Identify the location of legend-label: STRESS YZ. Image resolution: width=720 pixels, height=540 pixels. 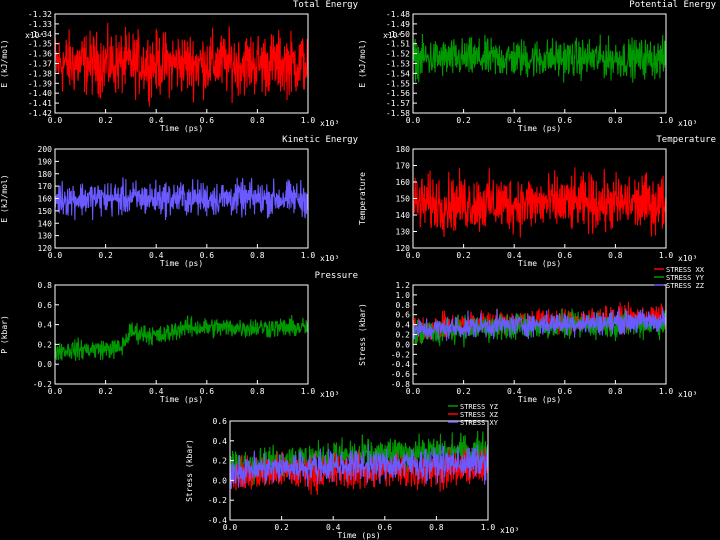
(479, 407).